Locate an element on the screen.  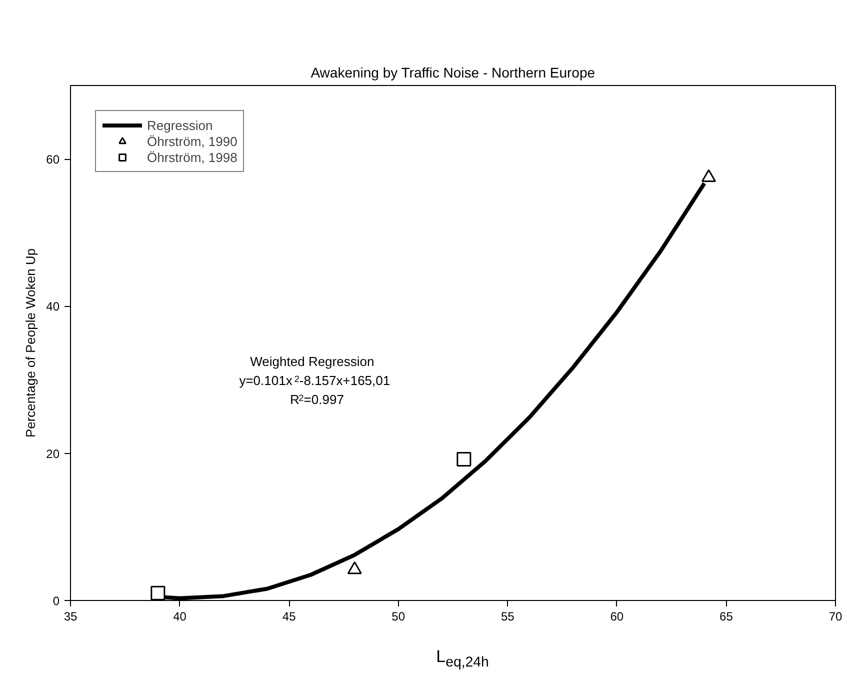
y-tick-label: 20 is located at coordinates (53, 453).